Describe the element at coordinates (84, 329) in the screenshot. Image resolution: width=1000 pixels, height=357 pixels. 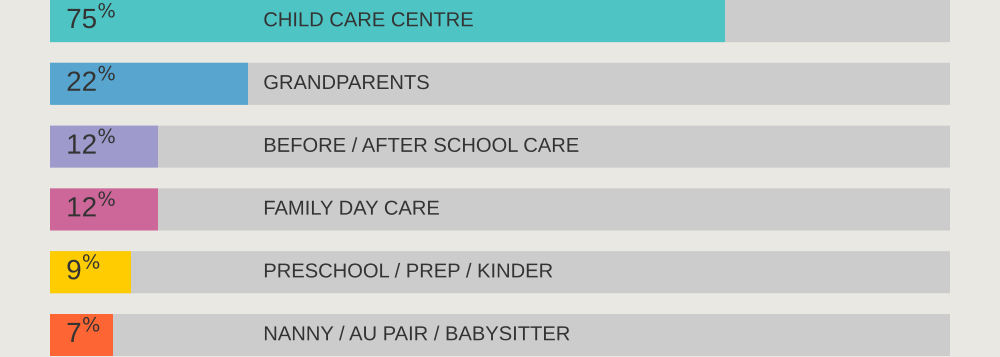
I see `data-label: 7$^{%}$` at that location.